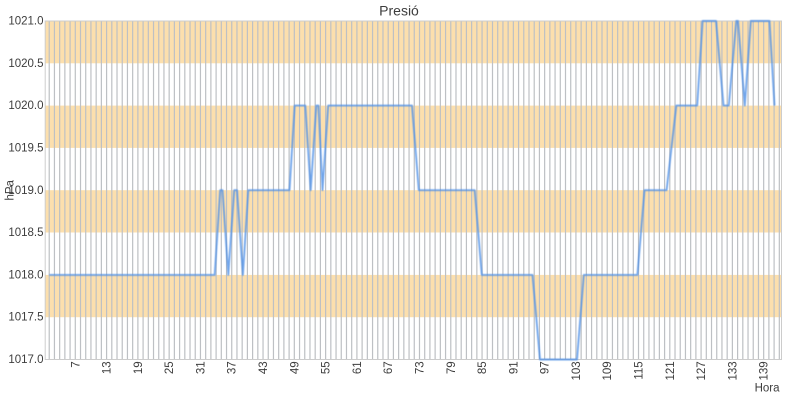  Describe the element at coordinates (768, 389) in the screenshot. I see `svg-text: Hora` at that location.